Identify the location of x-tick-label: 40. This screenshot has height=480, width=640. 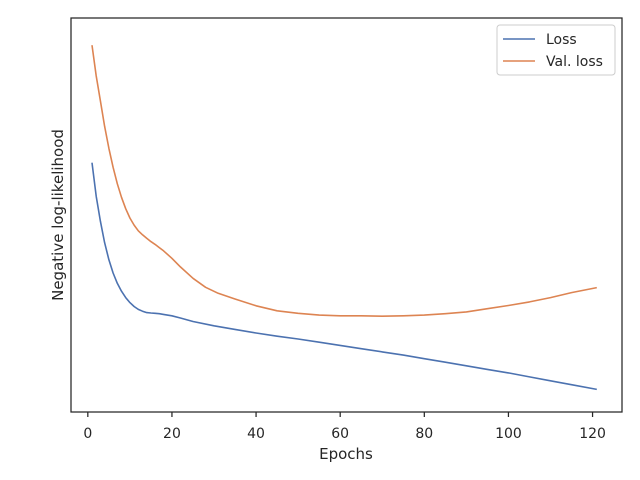
(256, 434).